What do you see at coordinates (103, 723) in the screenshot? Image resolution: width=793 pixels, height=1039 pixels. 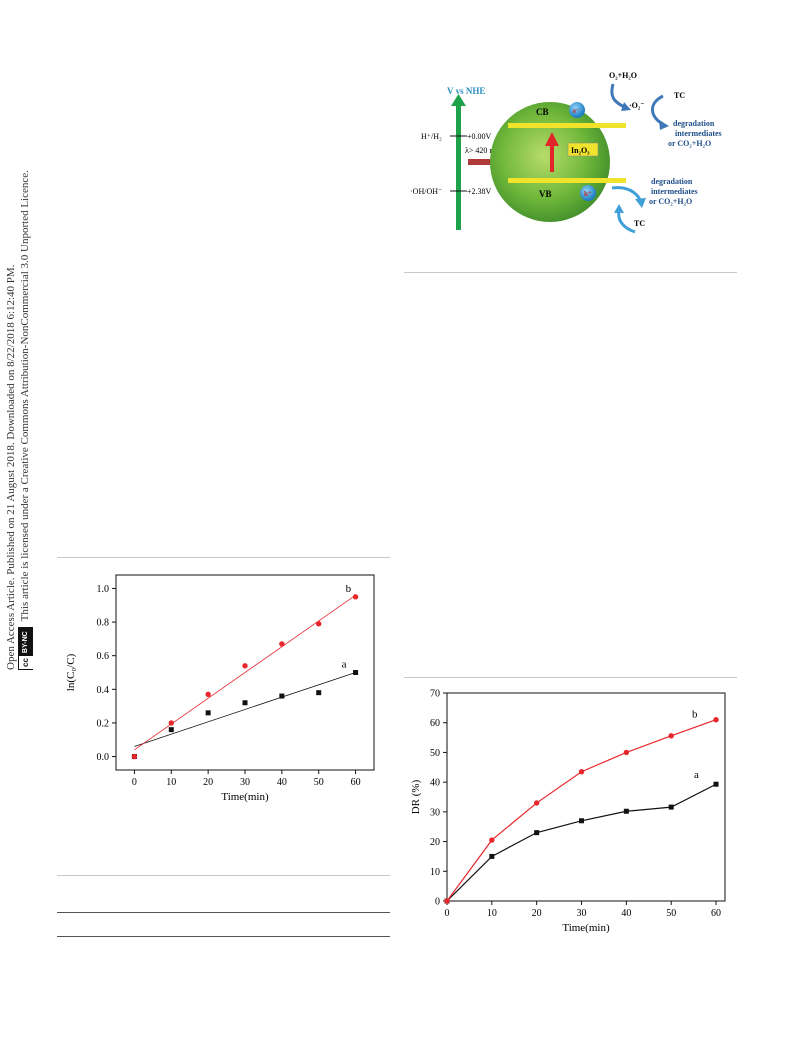 I see `y-tick-label: 0.2` at bounding box center [103, 723].